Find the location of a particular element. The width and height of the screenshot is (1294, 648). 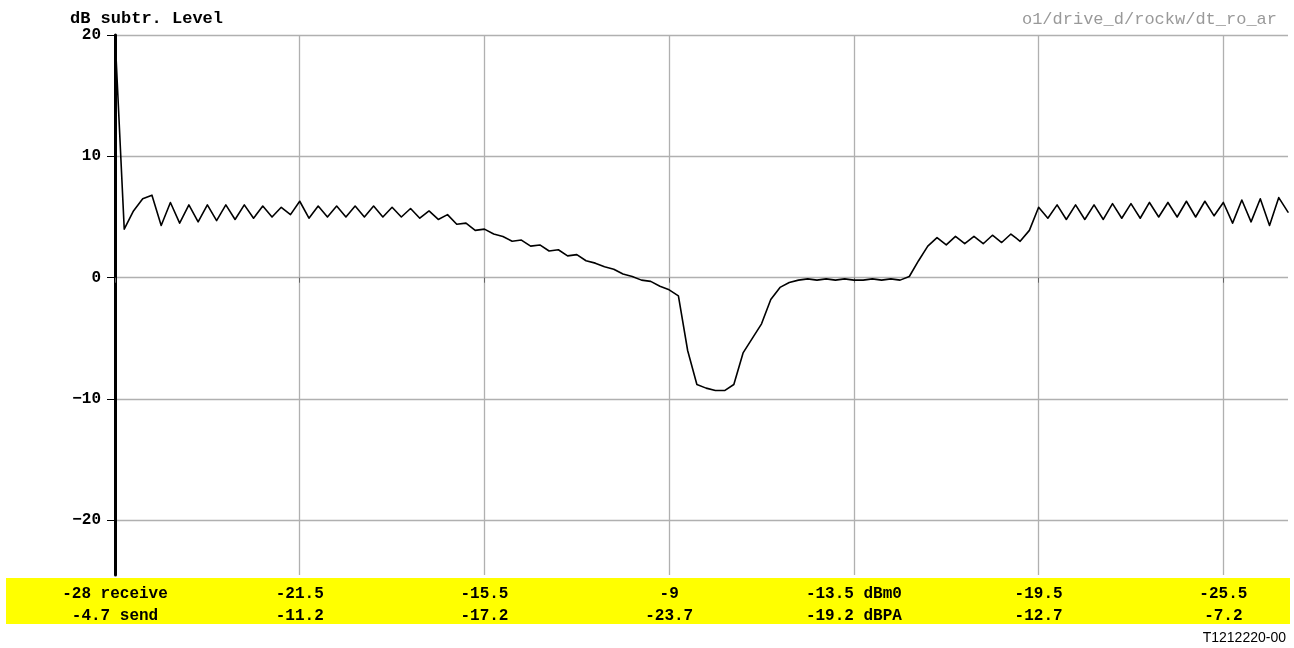

x-tick-label: -19.5 -12.7 is located at coordinates (1038, 605).